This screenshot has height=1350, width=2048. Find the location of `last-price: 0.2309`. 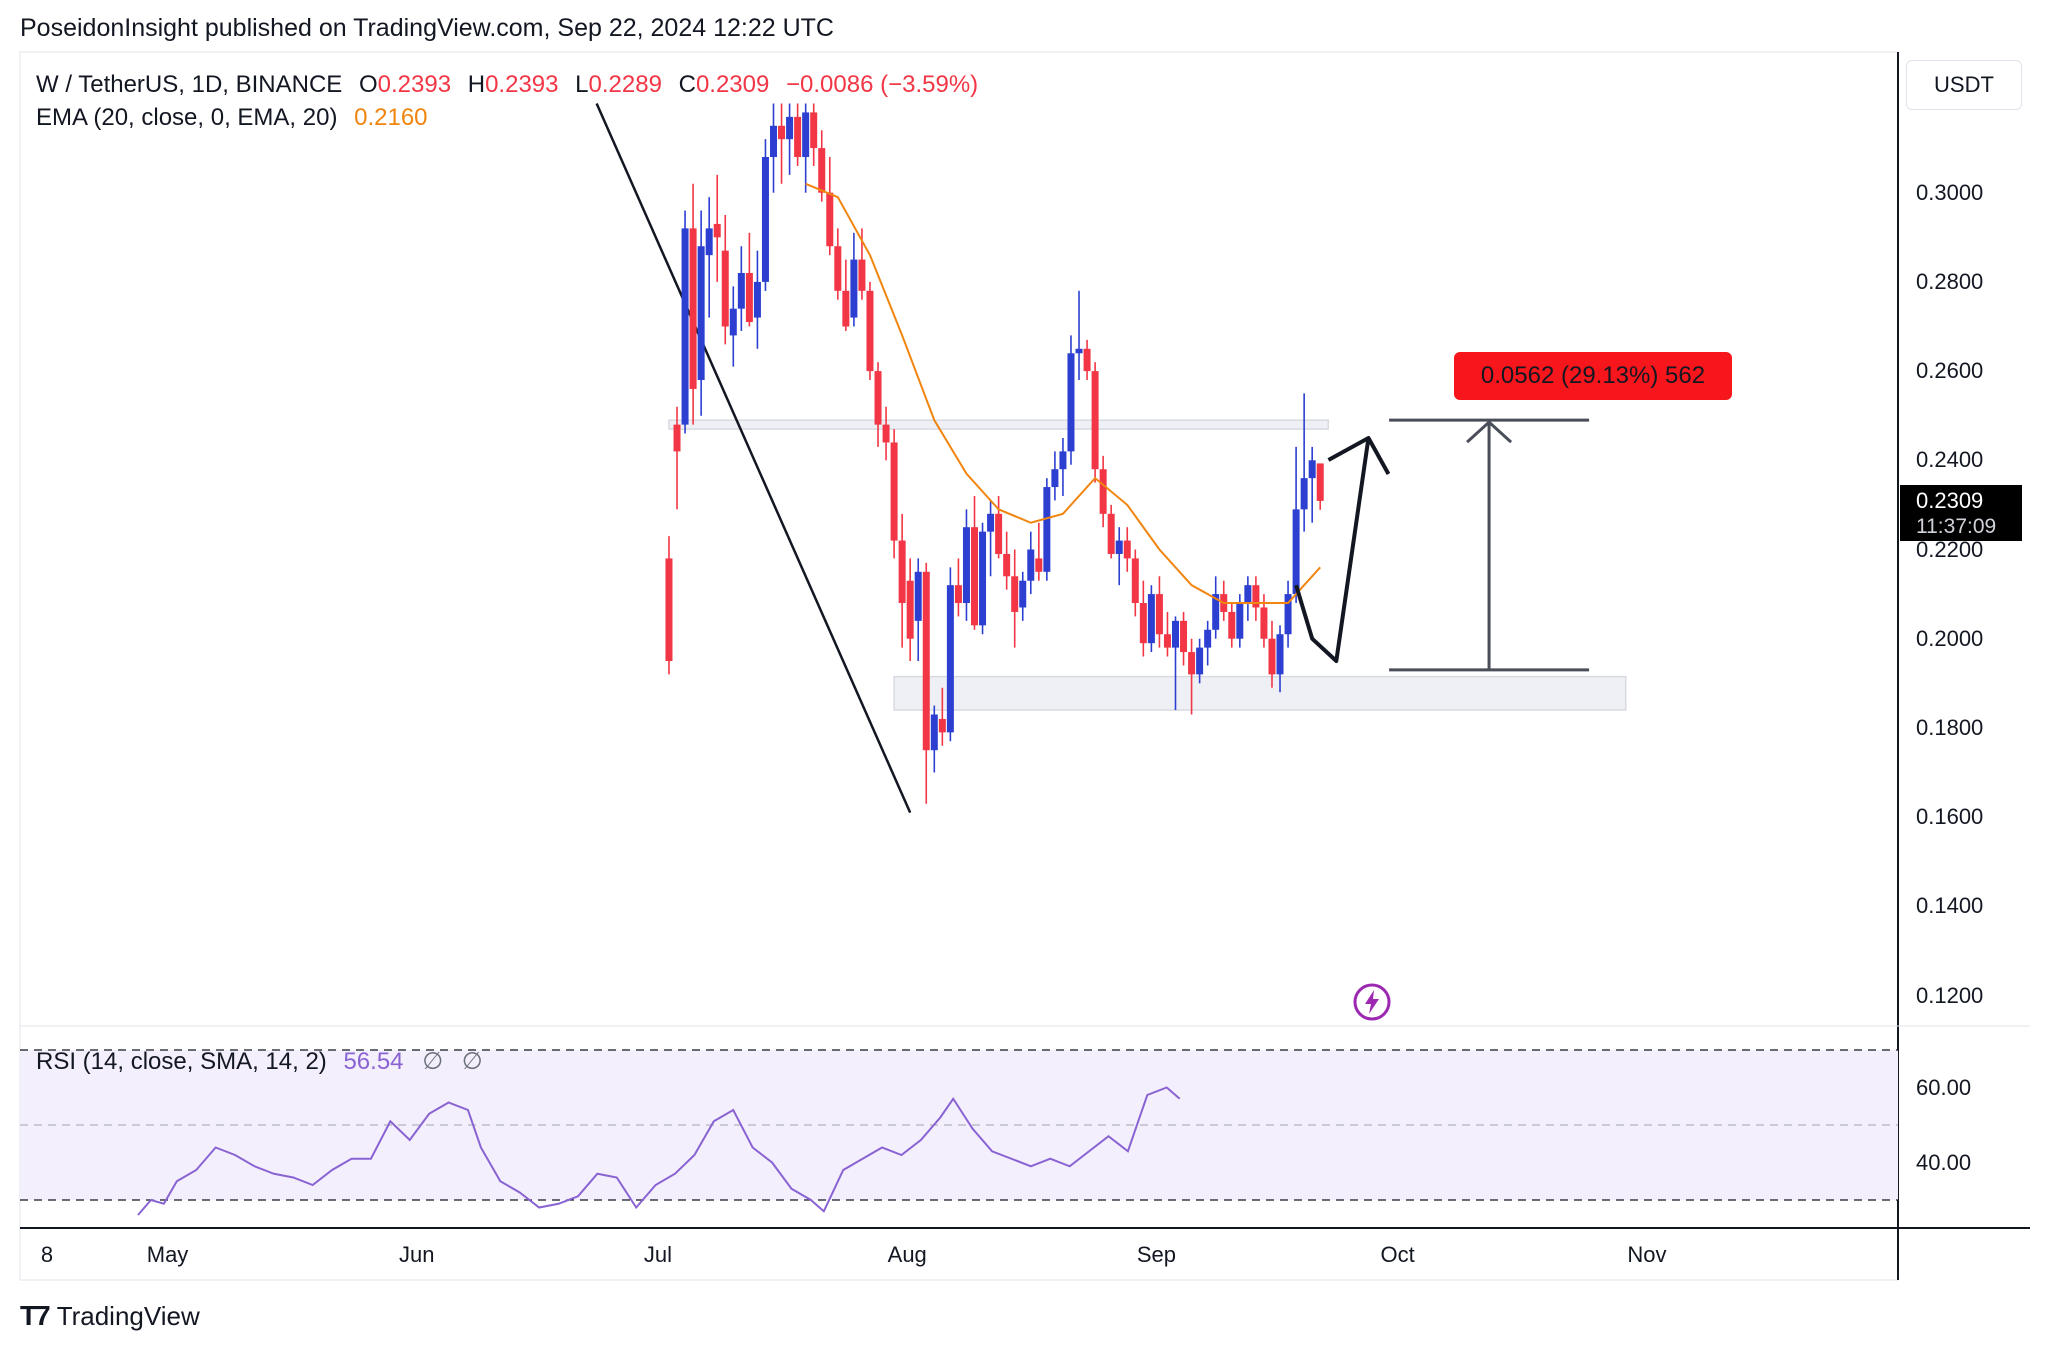

last-price: 0.2309 is located at coordinates (1950, 500).